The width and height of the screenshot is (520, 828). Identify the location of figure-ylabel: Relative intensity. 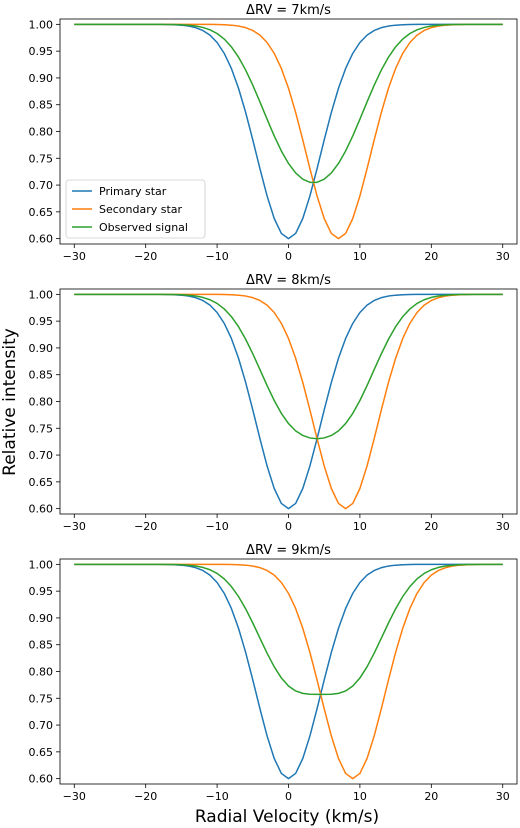
(10, 402).